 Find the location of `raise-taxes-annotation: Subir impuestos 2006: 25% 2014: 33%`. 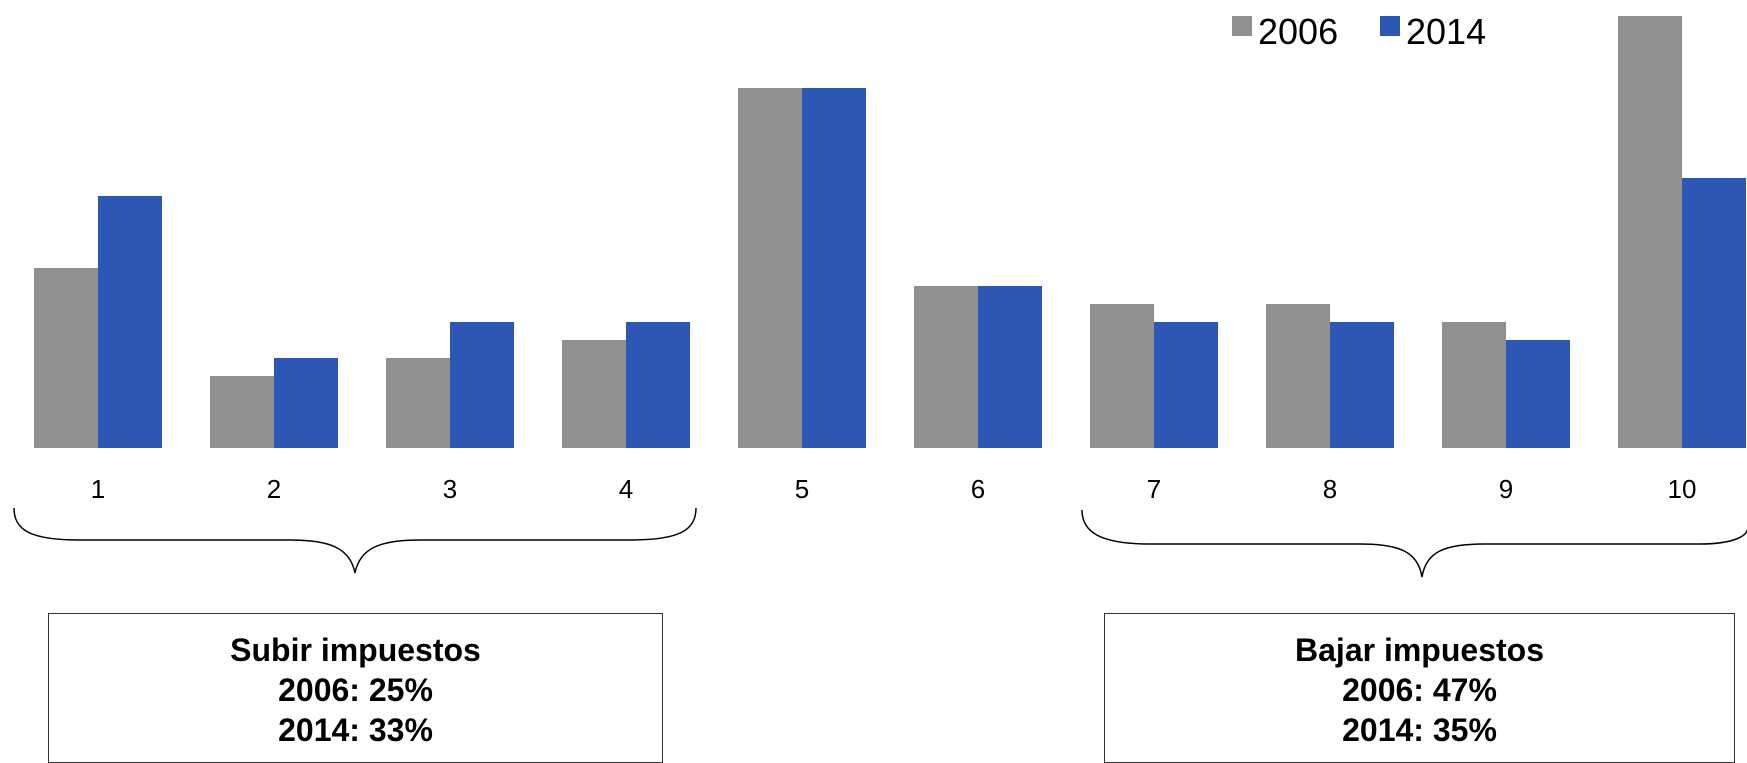

raise-taxes-annotation: Subir impuestos 2006: 25% 2014: 33% is located at coordinates (355, 688).